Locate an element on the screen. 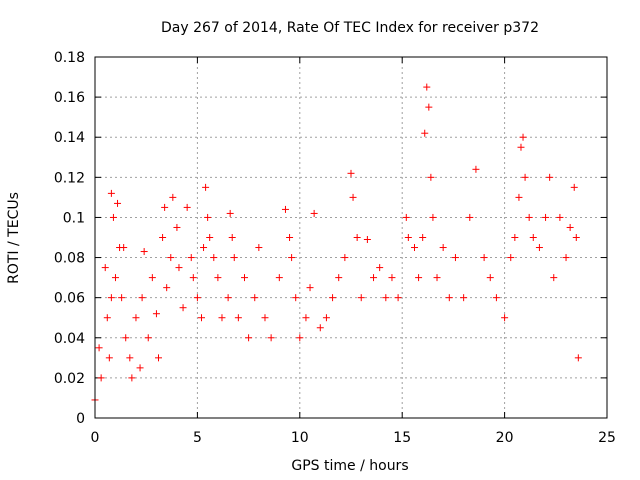  y-tick-label: 0.02 is located at coordinates (69, 379).